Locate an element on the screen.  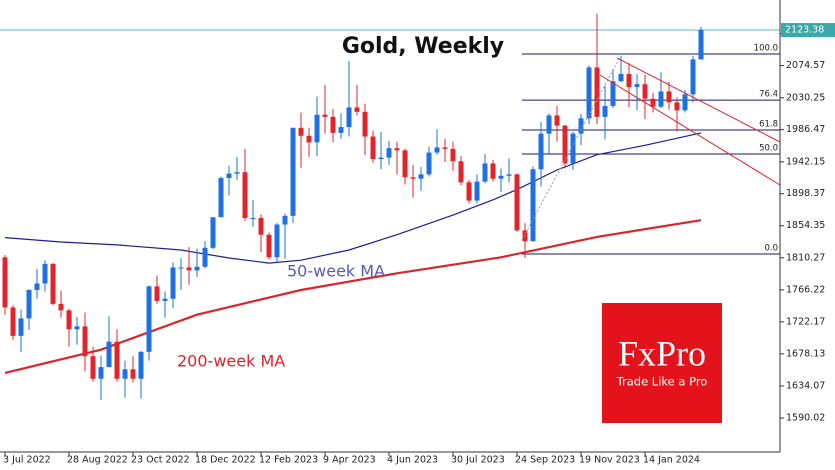
fib-label: 0.0 is located at coordinates (771, 249).